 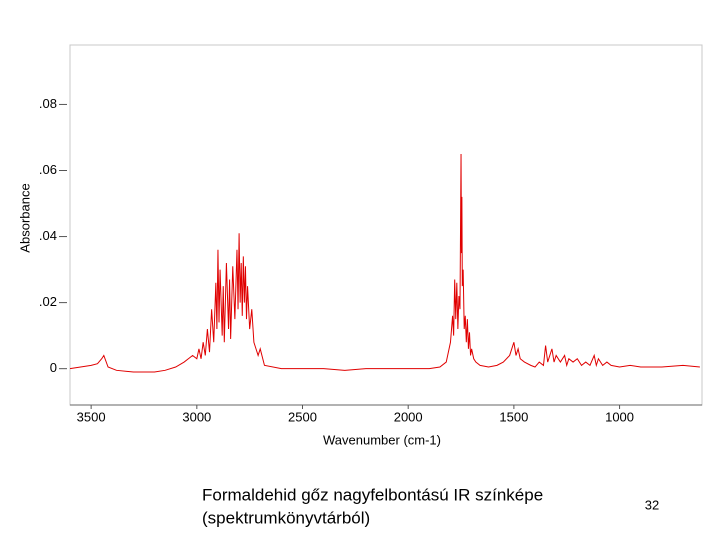 I want to click on y-tick-label: 0, so click(x=53, y=367).